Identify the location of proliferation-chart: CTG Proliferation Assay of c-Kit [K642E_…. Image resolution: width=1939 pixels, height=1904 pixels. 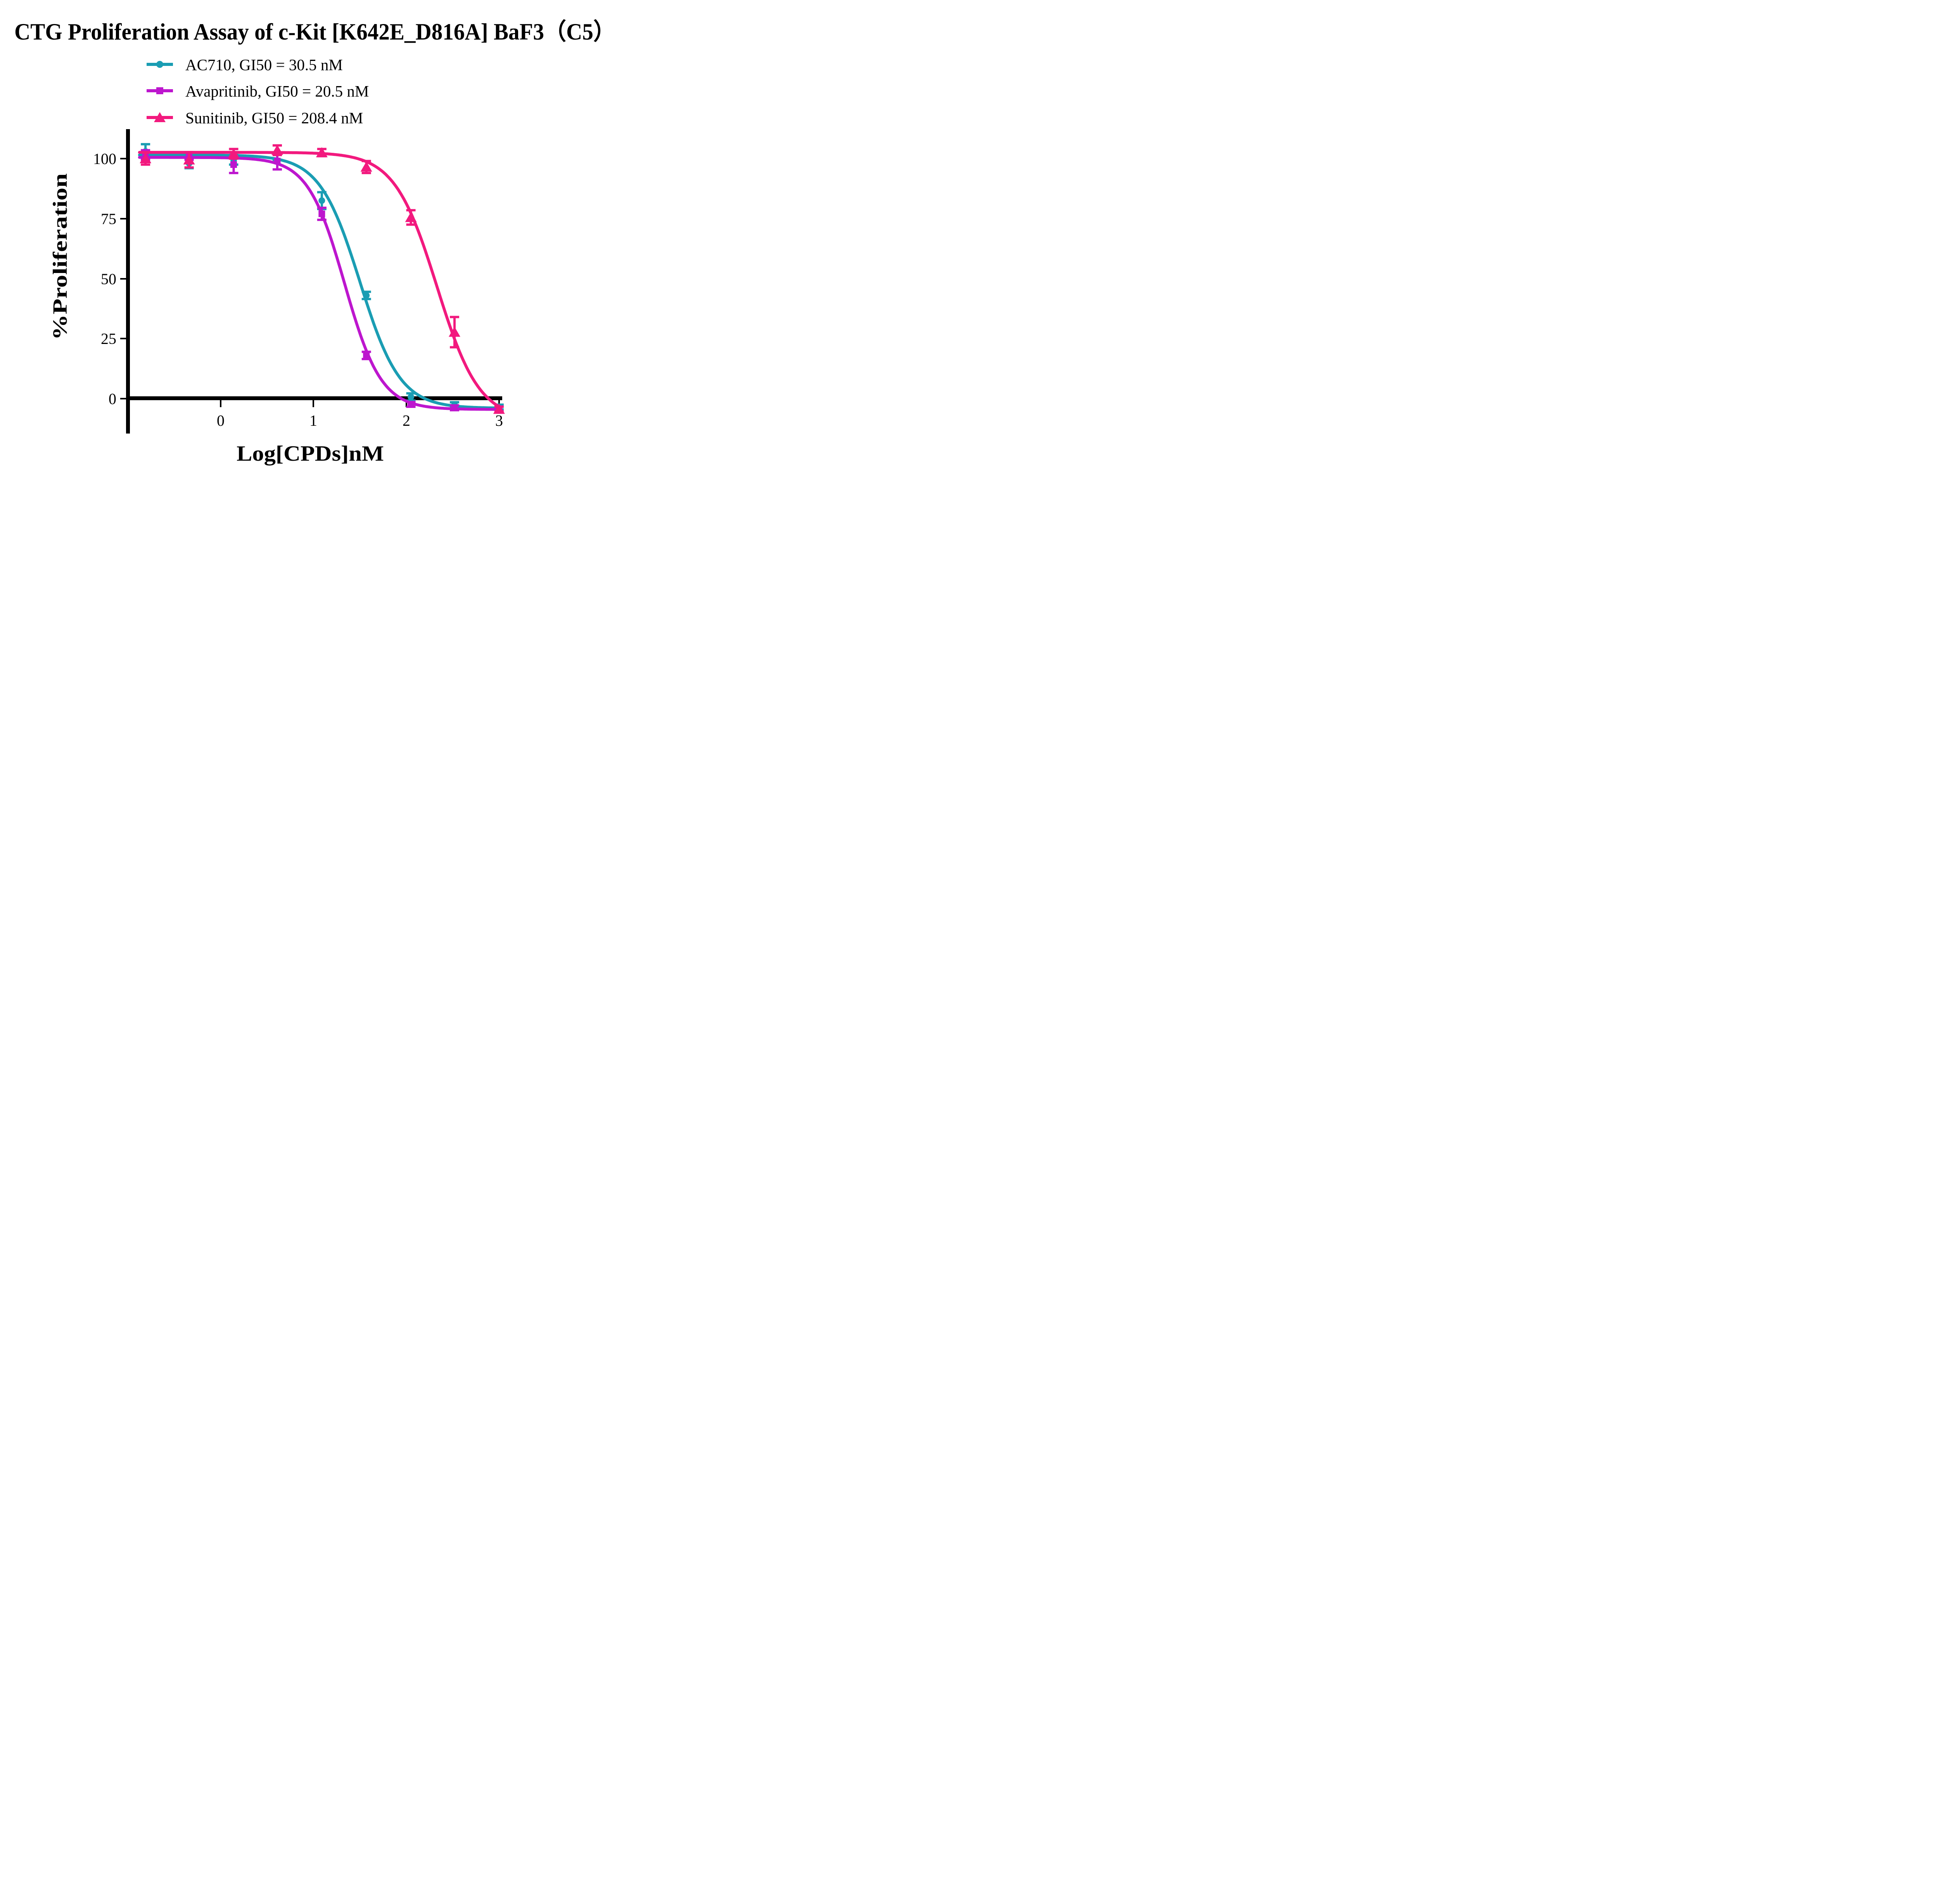
(314, 242).